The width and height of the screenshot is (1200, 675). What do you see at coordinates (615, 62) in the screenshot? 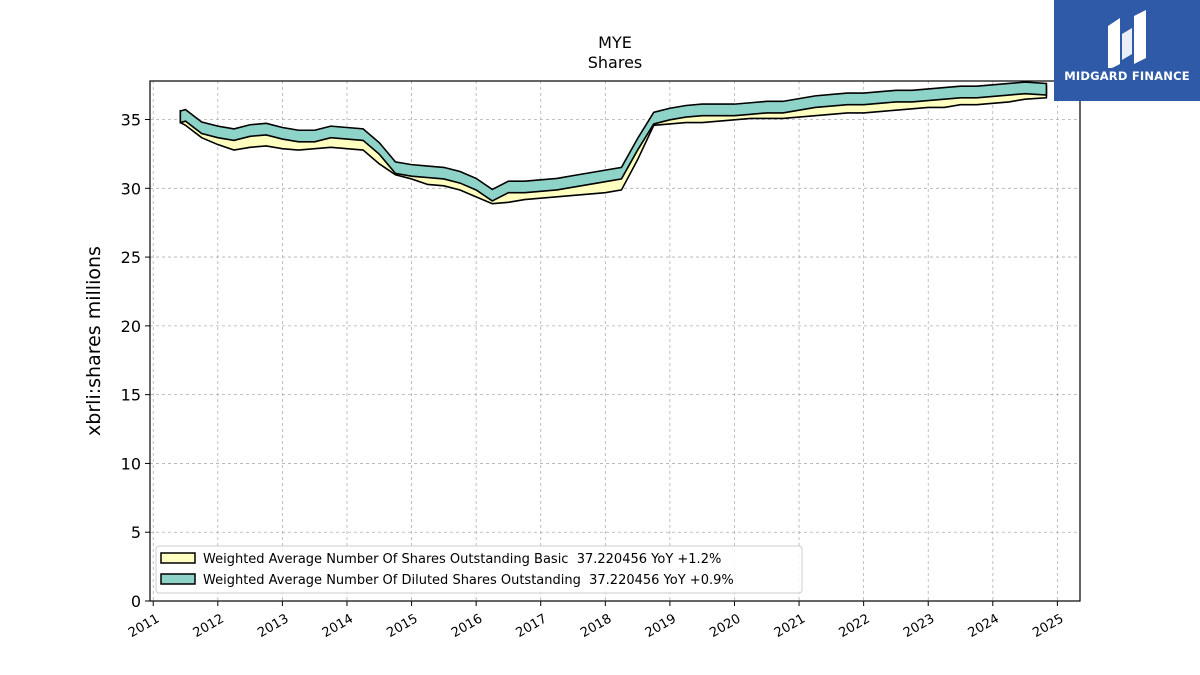
I see `chart-subtitle: Shares` at bounding box center [615, 62].